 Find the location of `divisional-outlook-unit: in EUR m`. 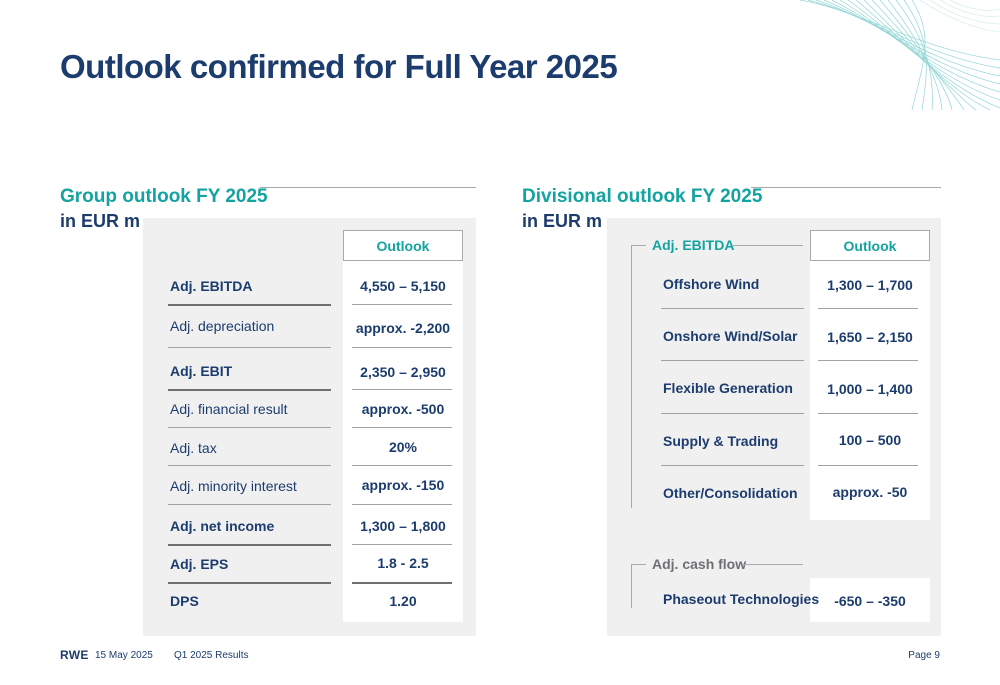

divisional-outlook-unit: in EUR m is located at coordinates (562, 221).